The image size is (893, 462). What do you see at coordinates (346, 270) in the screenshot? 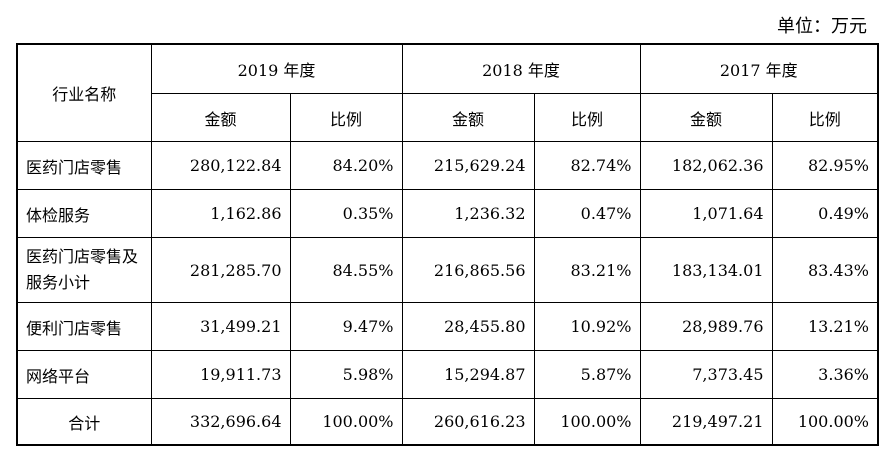
I see `ratio-2019: 84.55%` at bounding box center [346, 270].